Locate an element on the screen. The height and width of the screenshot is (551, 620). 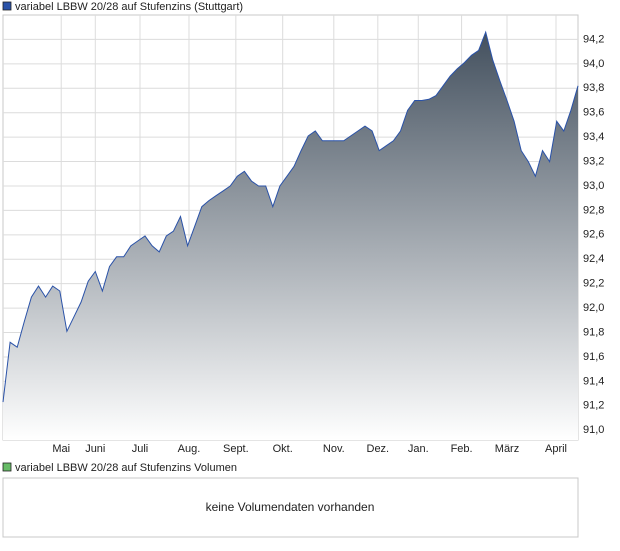
x-tick-label: Okt. is located at coordinates (283, 449).